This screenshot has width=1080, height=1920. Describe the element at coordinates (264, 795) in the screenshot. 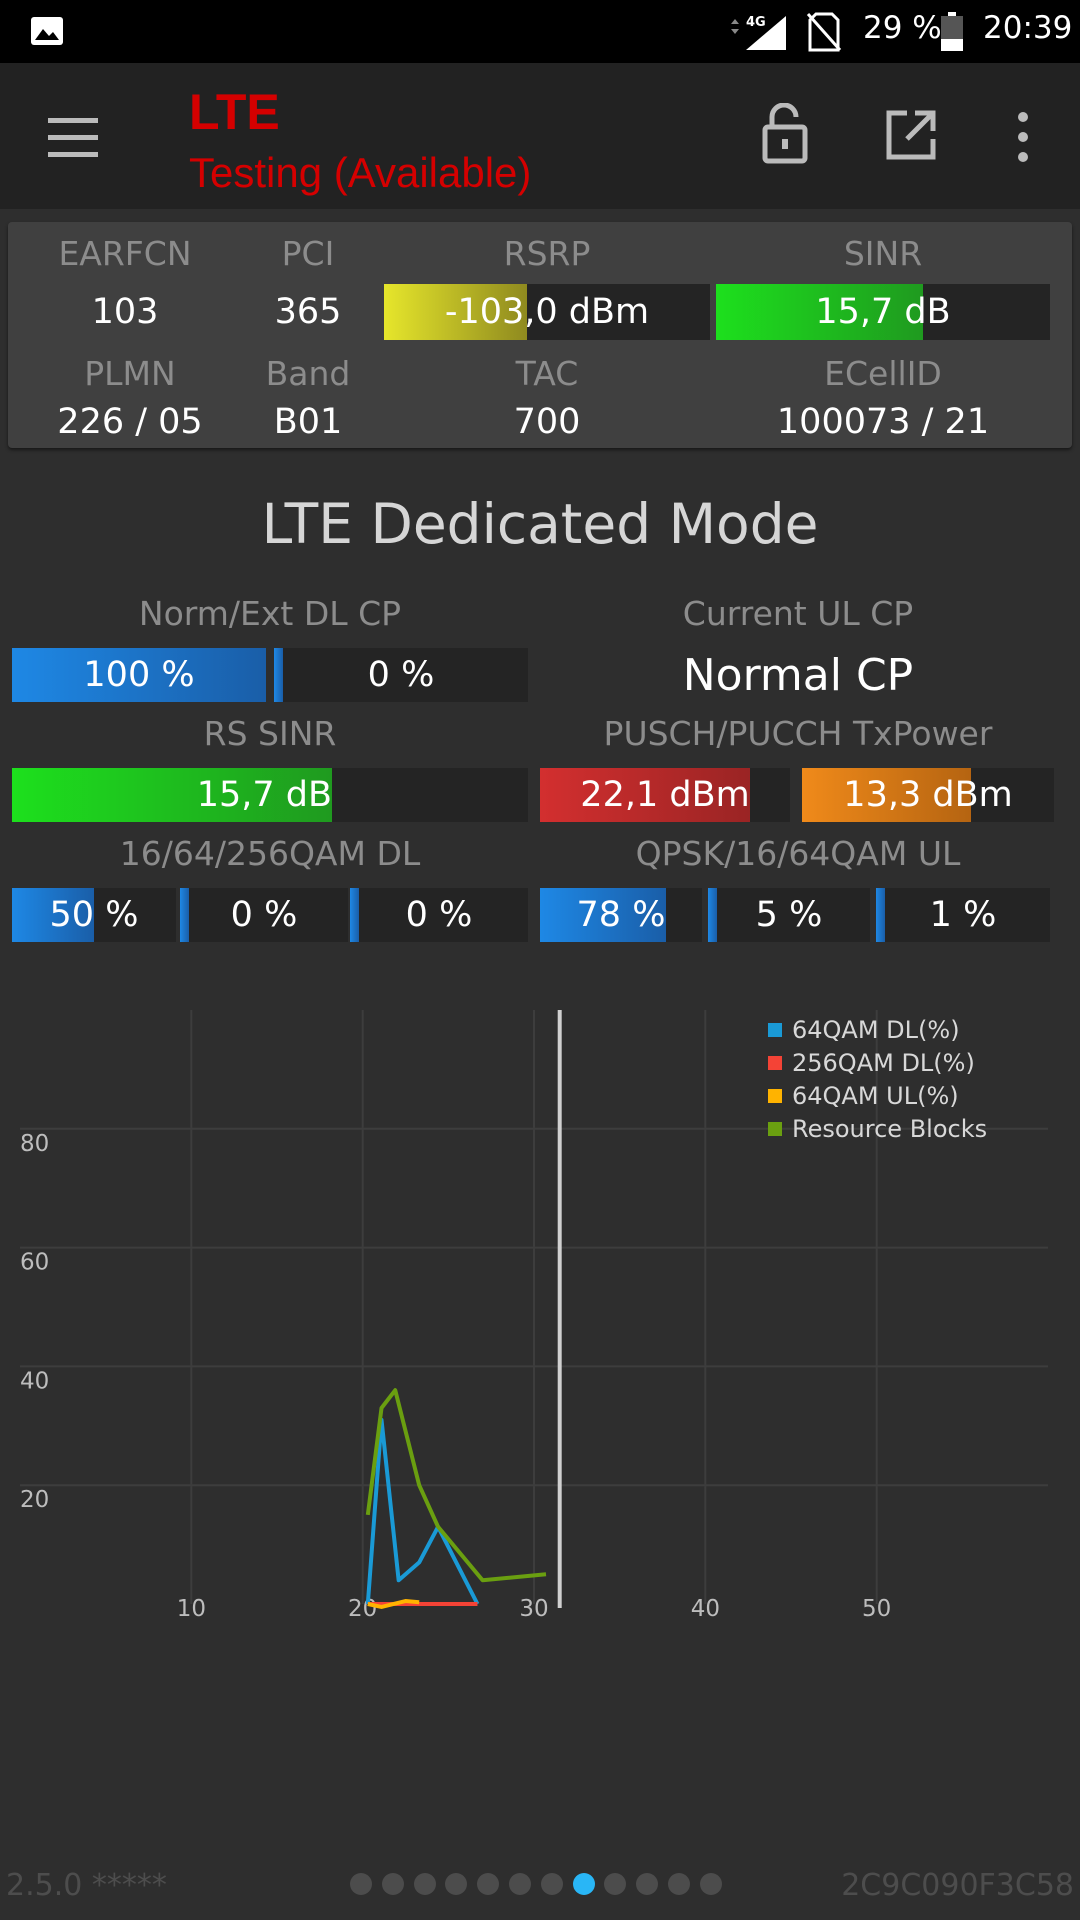

I see `rs-sinr-value: 15,7 dB` at that location.